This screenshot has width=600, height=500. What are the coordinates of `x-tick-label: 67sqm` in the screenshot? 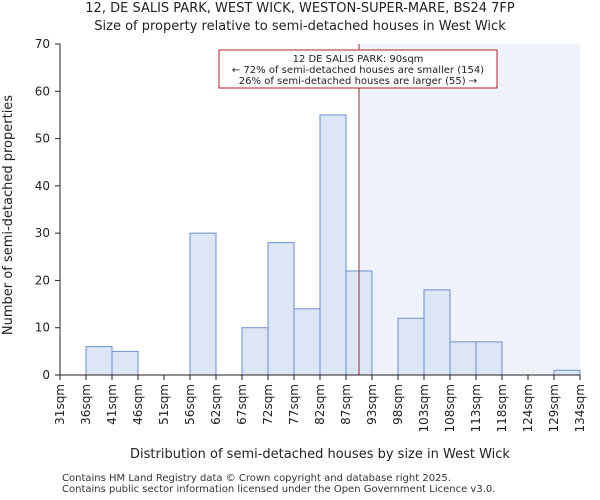 It's located at (242, 404).